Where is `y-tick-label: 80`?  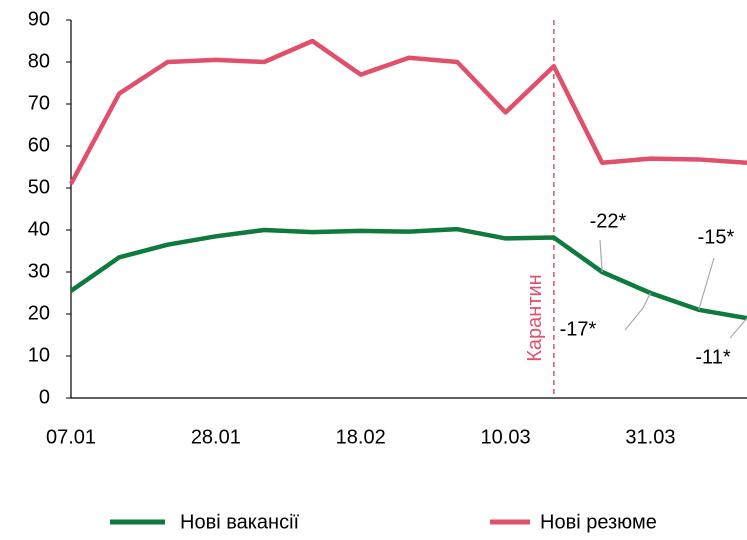
y-tick-label: 80 is located at coordinates (39, 61).